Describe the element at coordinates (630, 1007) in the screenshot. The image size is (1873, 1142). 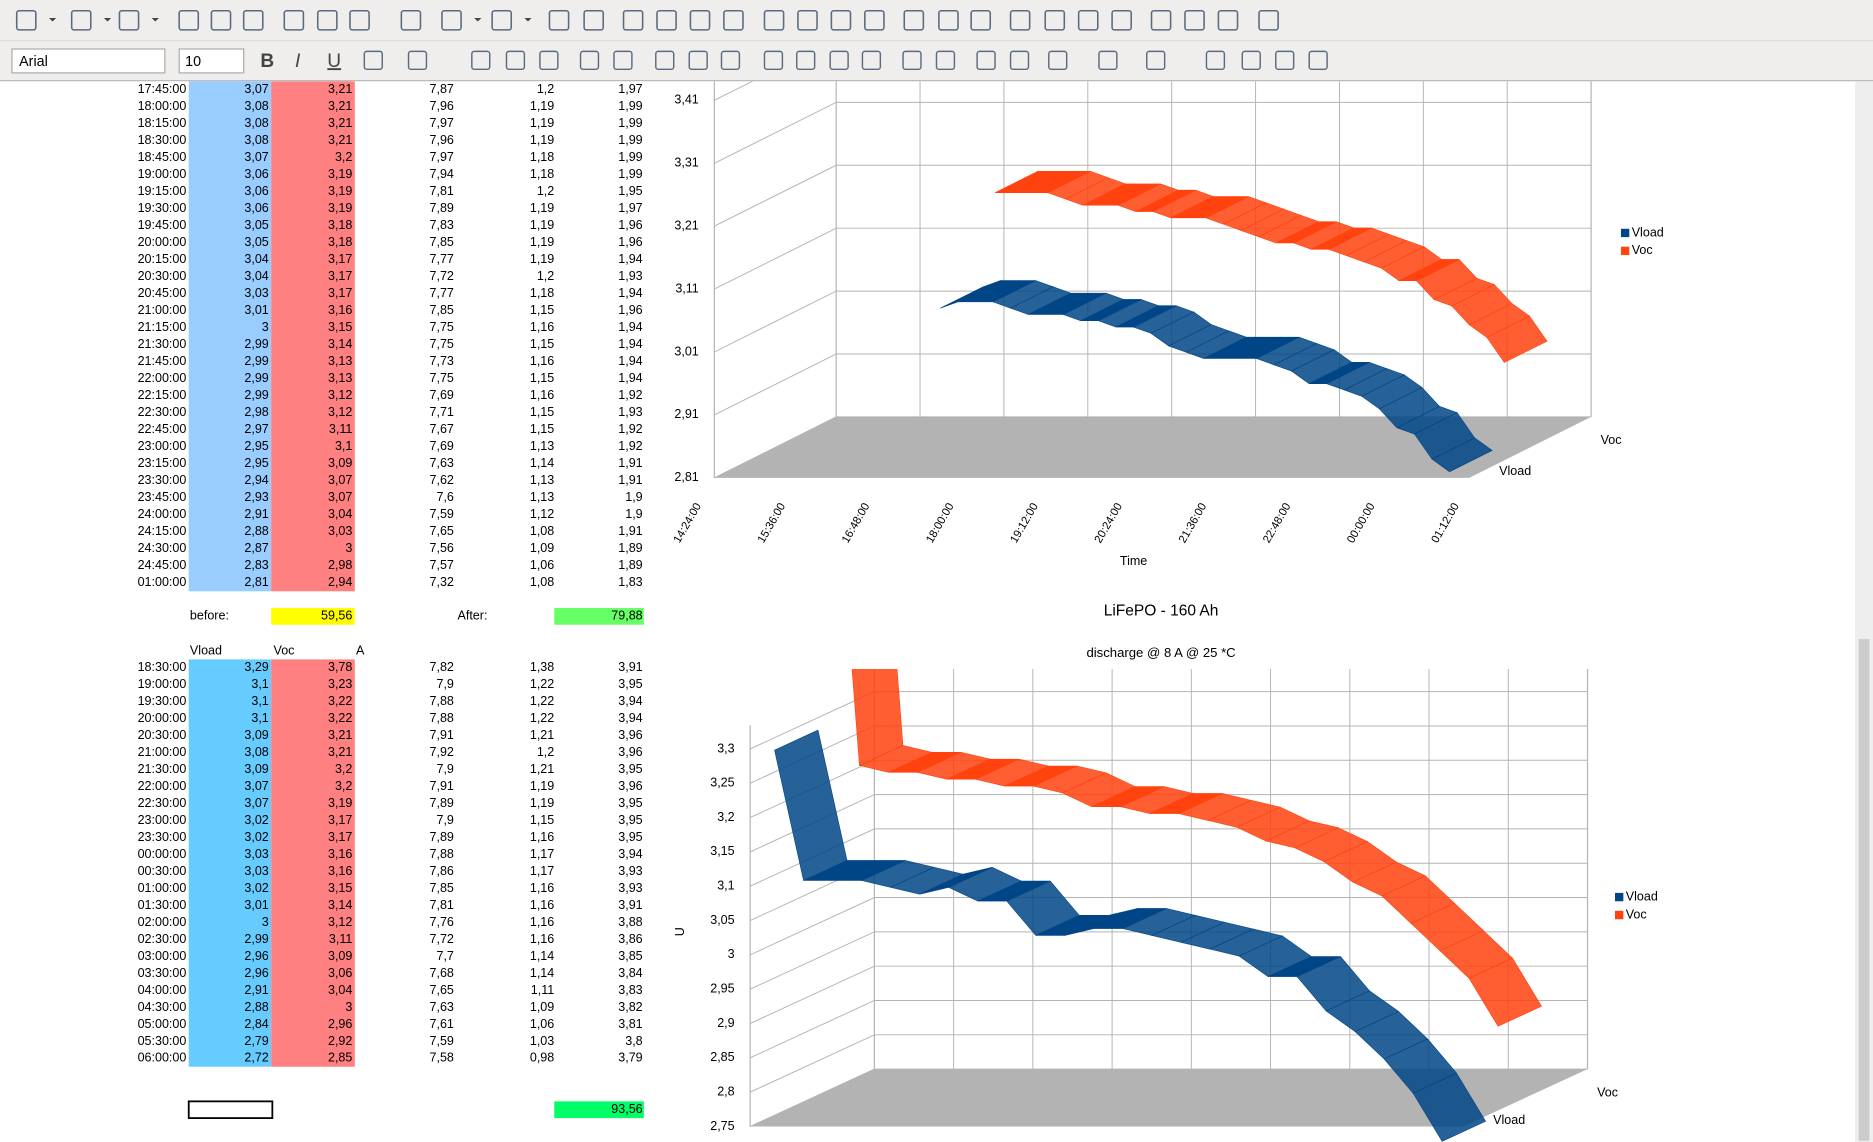
I see `cell: 3,82` at that location.